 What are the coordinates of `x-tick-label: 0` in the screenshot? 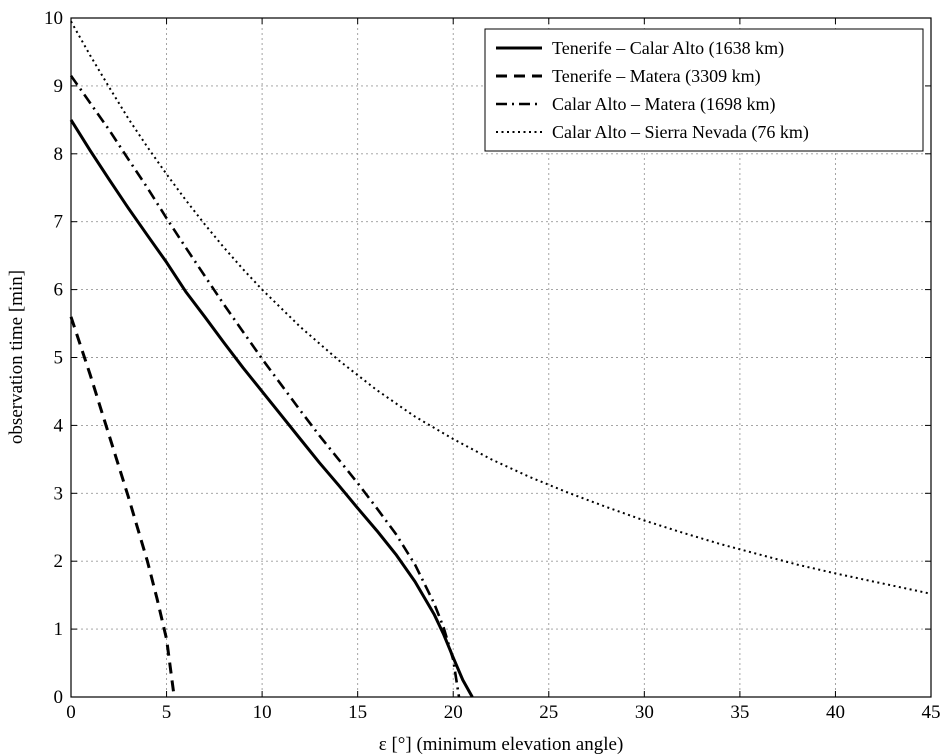 It's located at (71, 712).